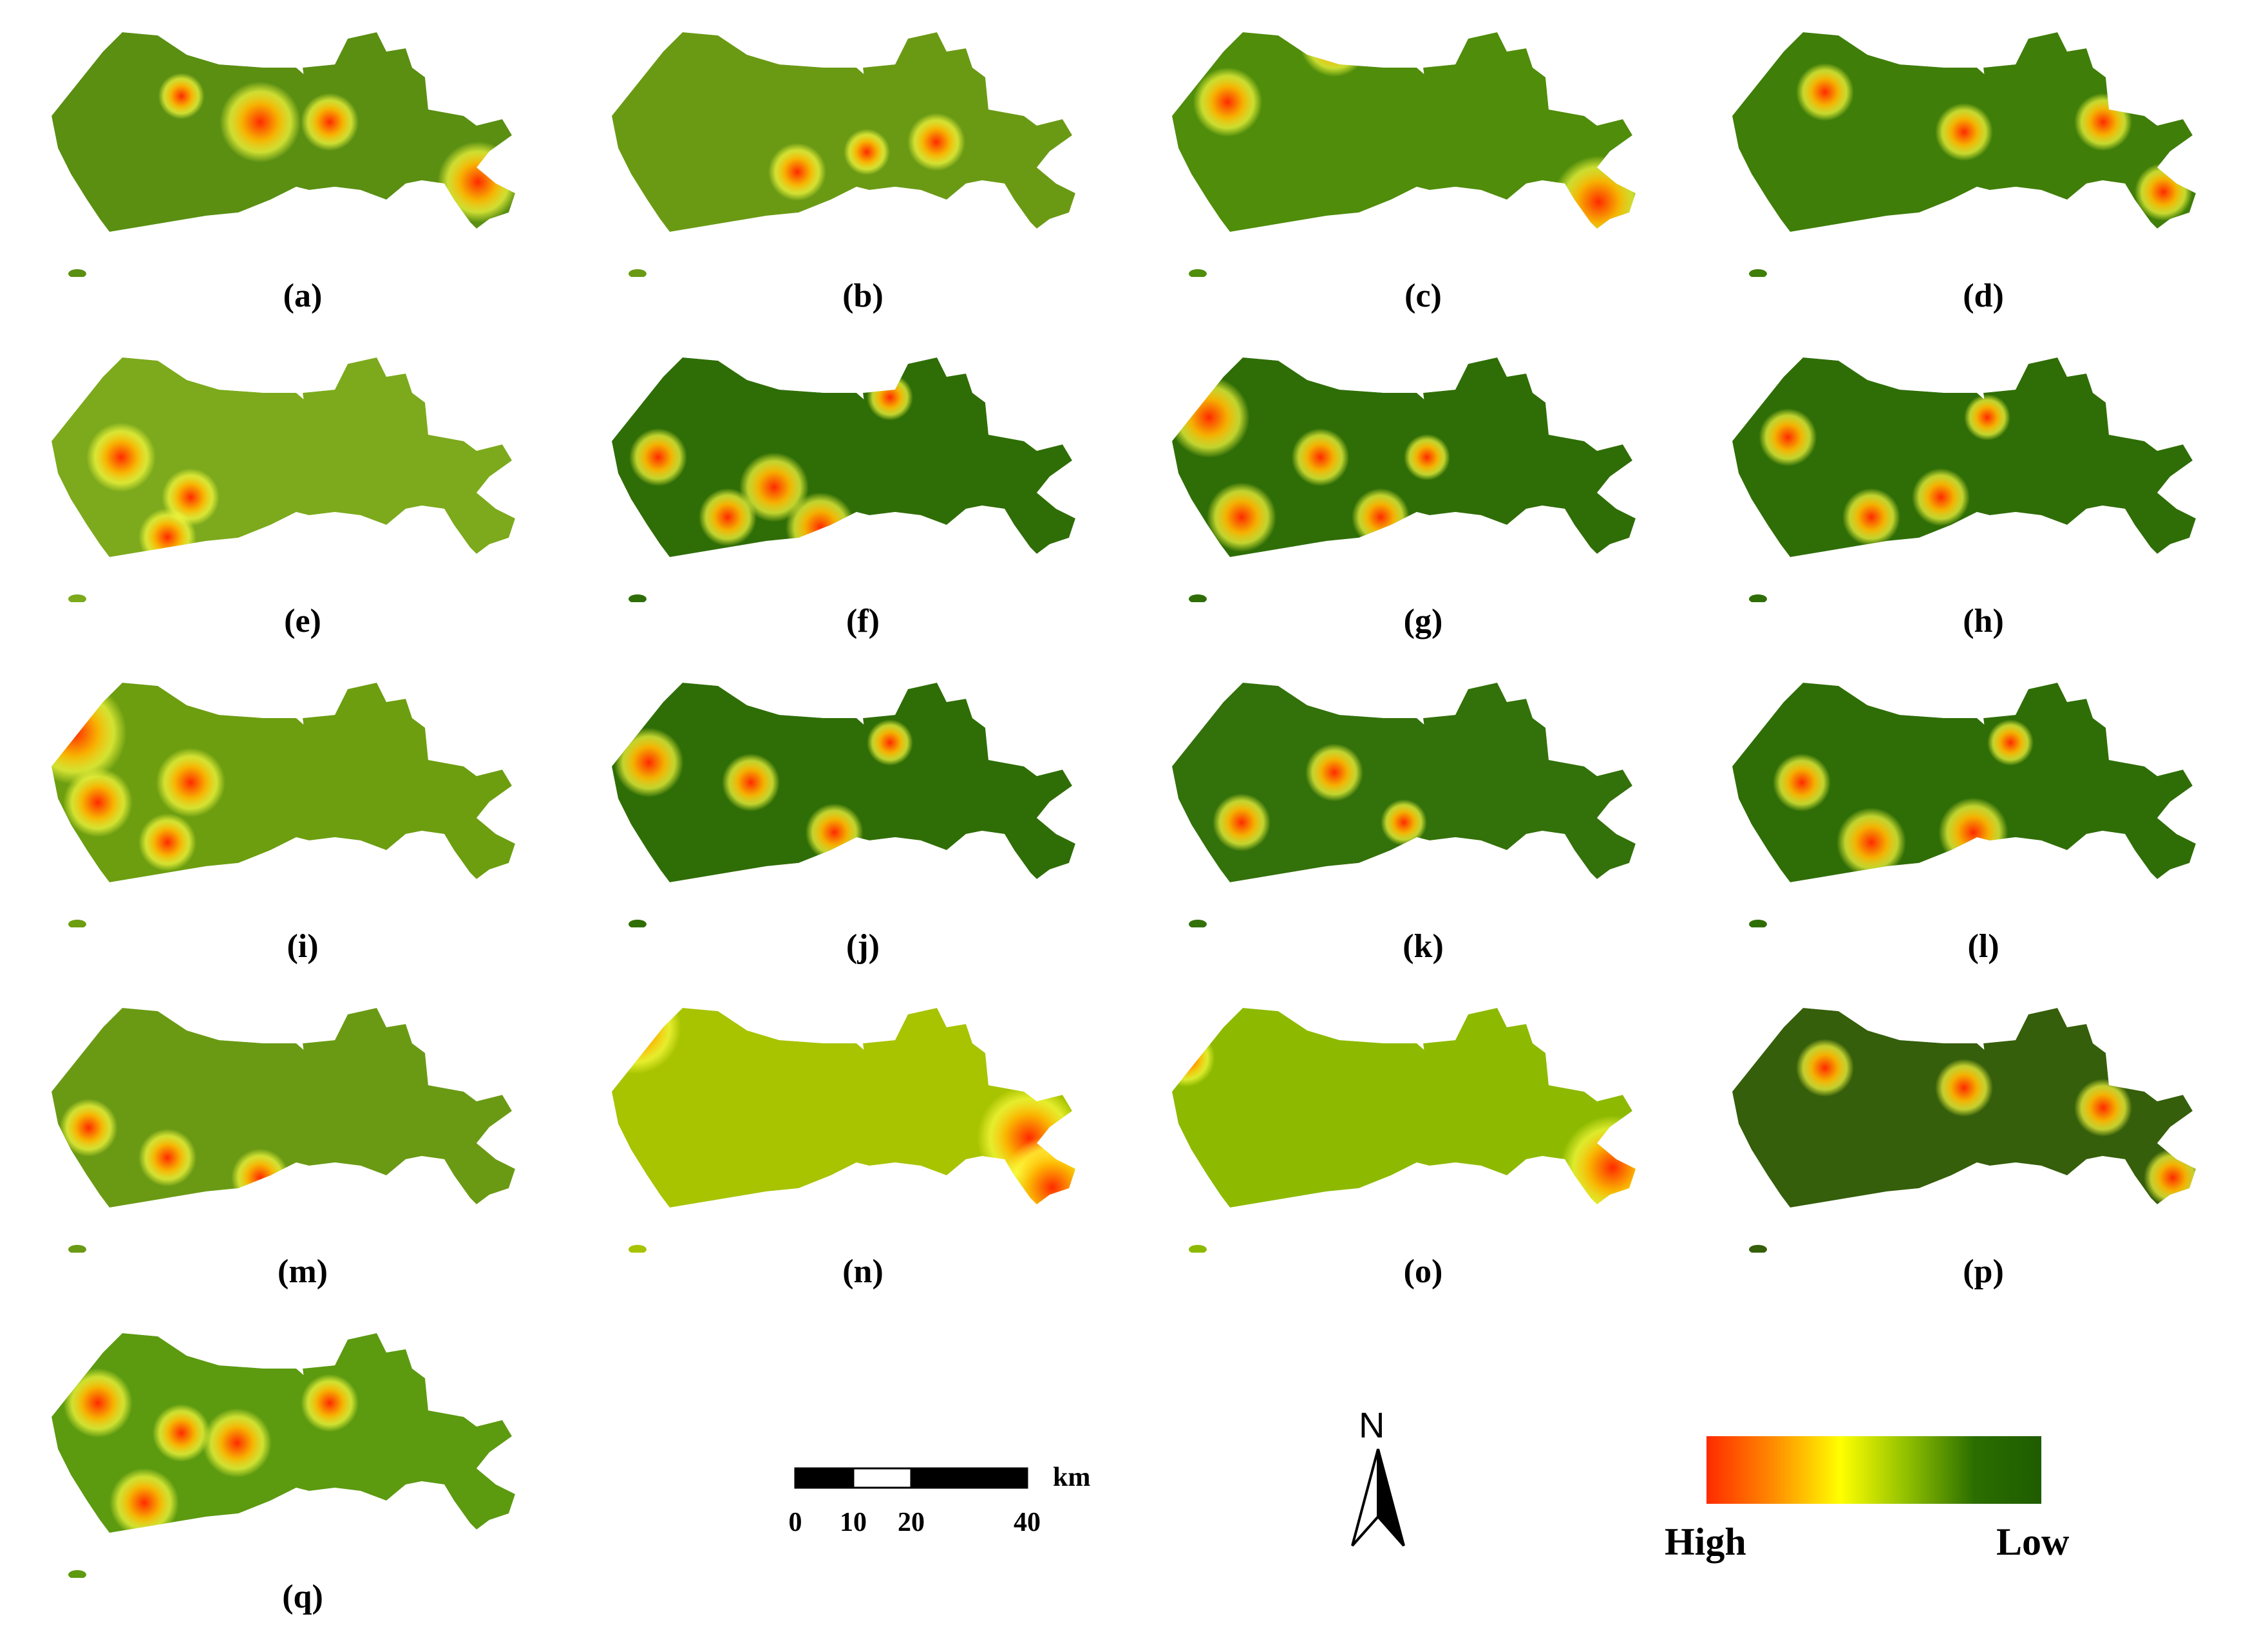 Image resolution: width=2268 pixels, height=1650 pixels. I want to click on panel-label: (m), so click(303, 1271).